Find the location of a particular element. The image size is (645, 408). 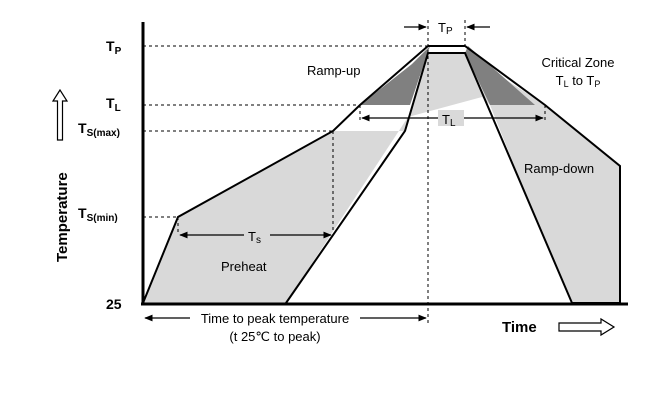

y-axis-title: Temperature is located at coordinates (62, 217).